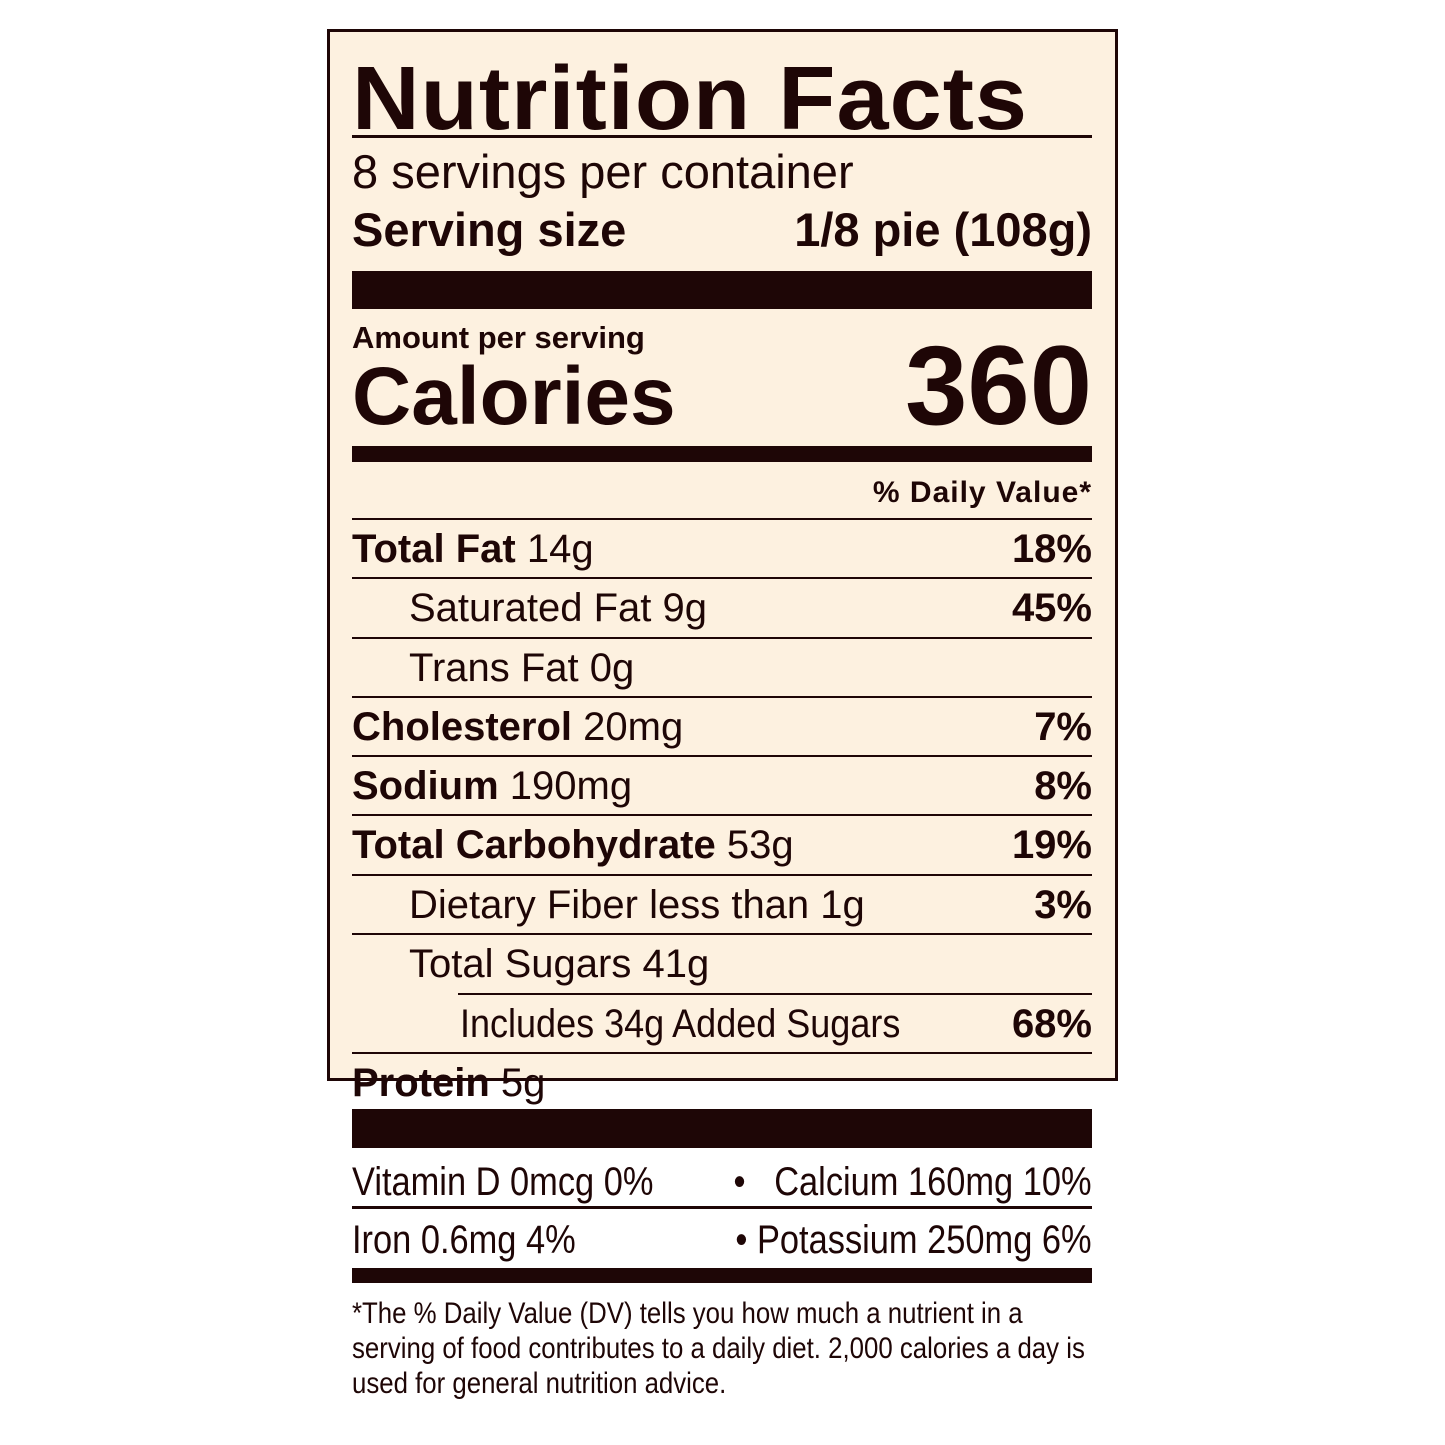 This screenshot has width=1445, height=1445. Describe the element at coordinates (1063, 785) in the screenshot. I see `nutrient-dv: 8%` at that location.